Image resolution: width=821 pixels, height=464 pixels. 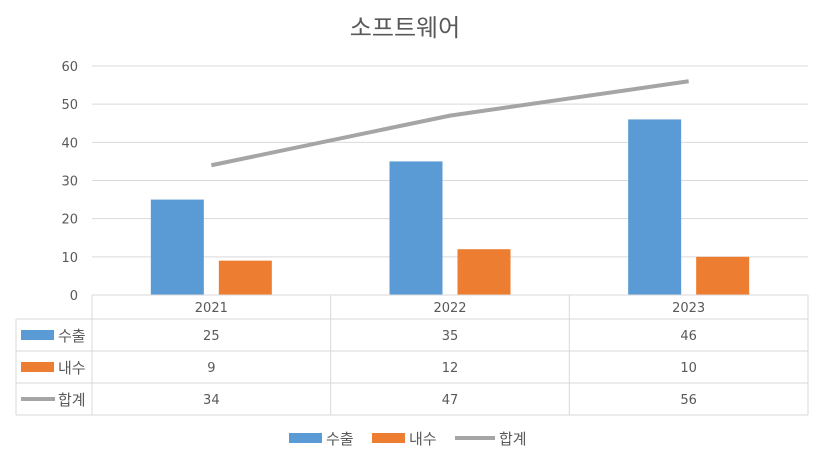 I want to click on table-value: 25, so click(x=211, y=336).